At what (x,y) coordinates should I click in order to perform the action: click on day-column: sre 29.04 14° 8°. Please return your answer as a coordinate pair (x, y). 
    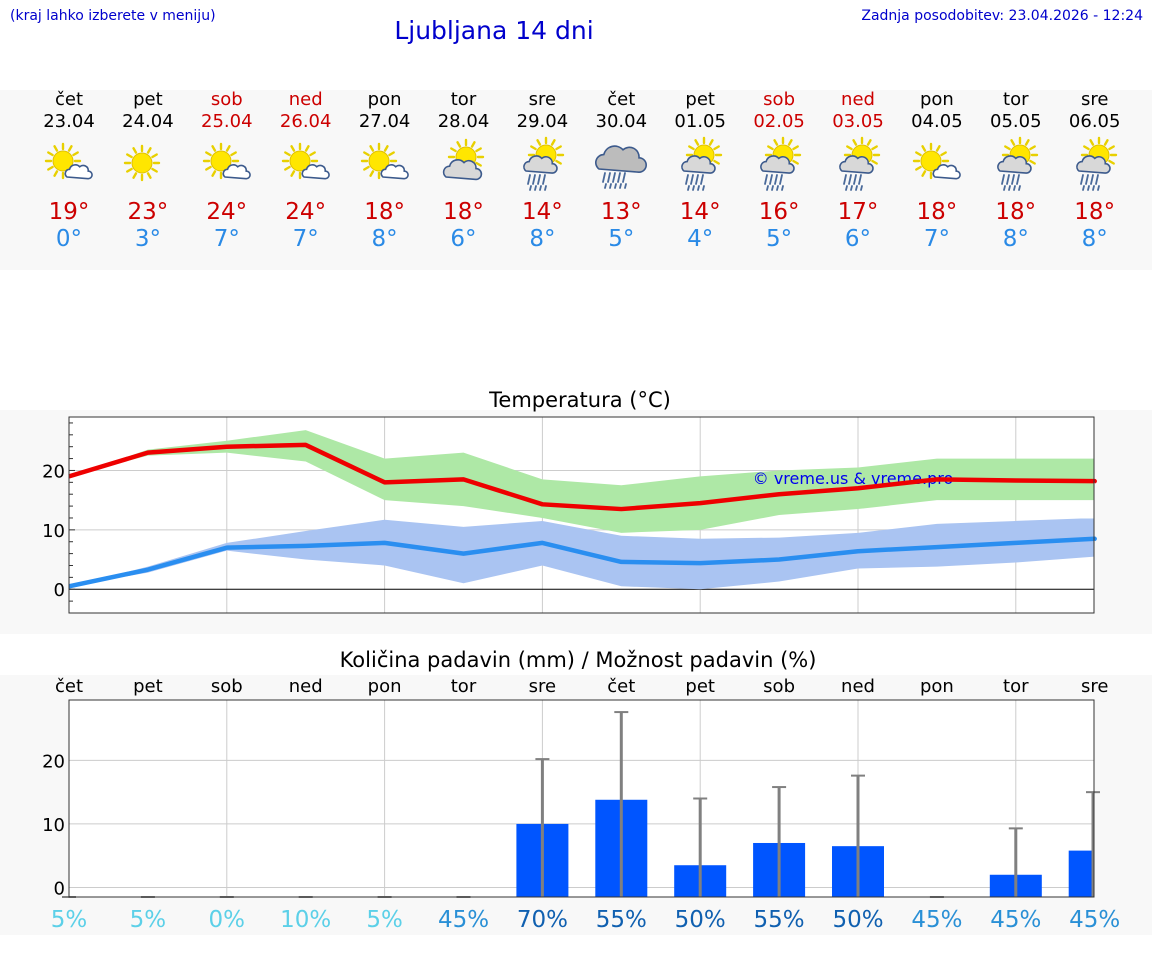
    Looking at the image, I should click on (542, 171).